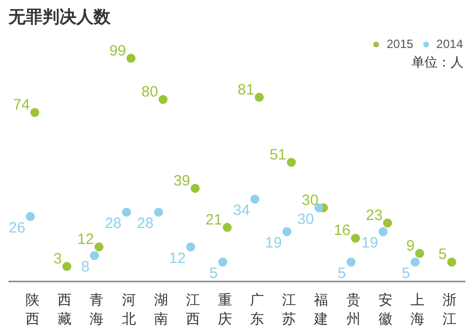 This screenshot has height=330, width=473. Describe the element at coordinates (449, 44) in the screenshot. I see `legend-label: 2014` at that location.